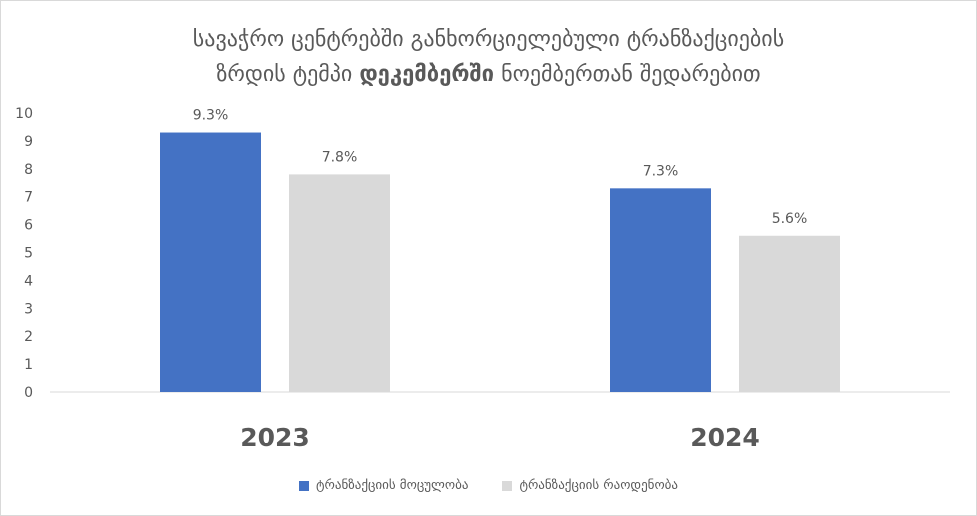 The image size is (977, 516). I want to click on chart-title-highlight: დეკემბერში, so click(427, 74).